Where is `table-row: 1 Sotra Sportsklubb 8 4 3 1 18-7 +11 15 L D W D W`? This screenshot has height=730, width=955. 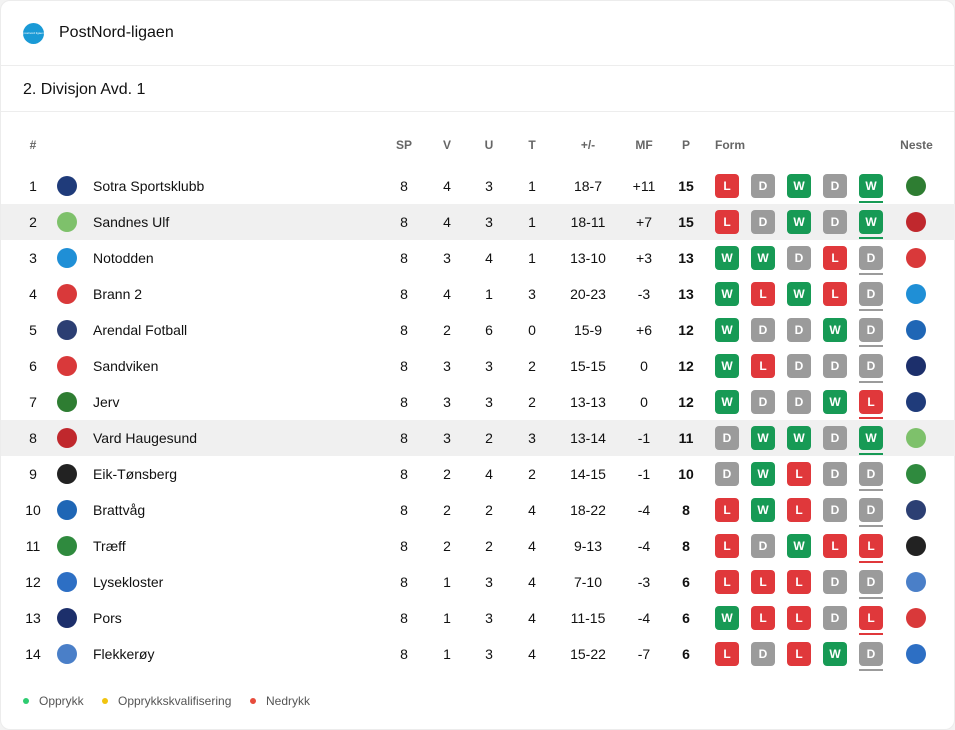 table-row: 1 Sotra Sportsklubb 8 4 3 1 18-7 +11 15 L D W D W is located at coordinates (478, 186).